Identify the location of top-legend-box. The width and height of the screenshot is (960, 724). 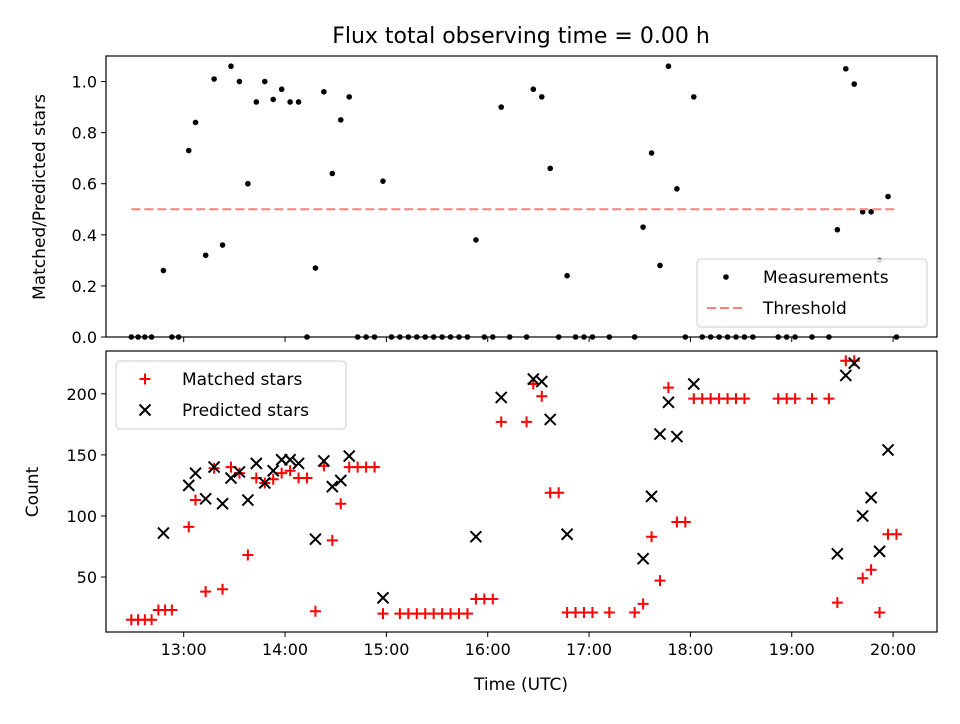
(812, 293).